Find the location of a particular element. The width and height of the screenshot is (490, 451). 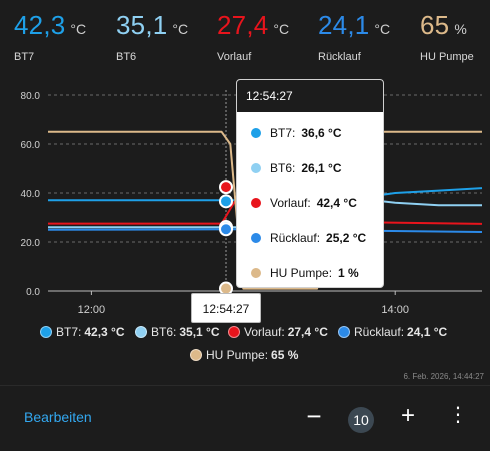

stat-hu-pumpe: 65% HU Pumpe is located at coordinates (447, 36).